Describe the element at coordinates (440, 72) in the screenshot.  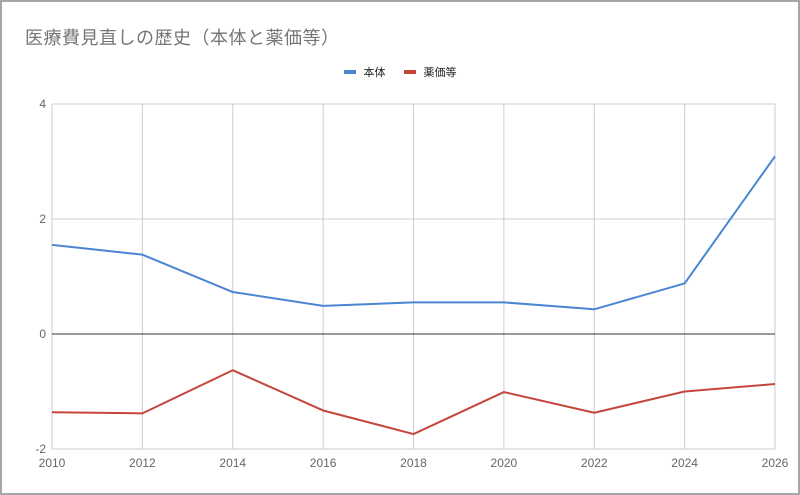
I see `legend-label: 薬価等` at that location.